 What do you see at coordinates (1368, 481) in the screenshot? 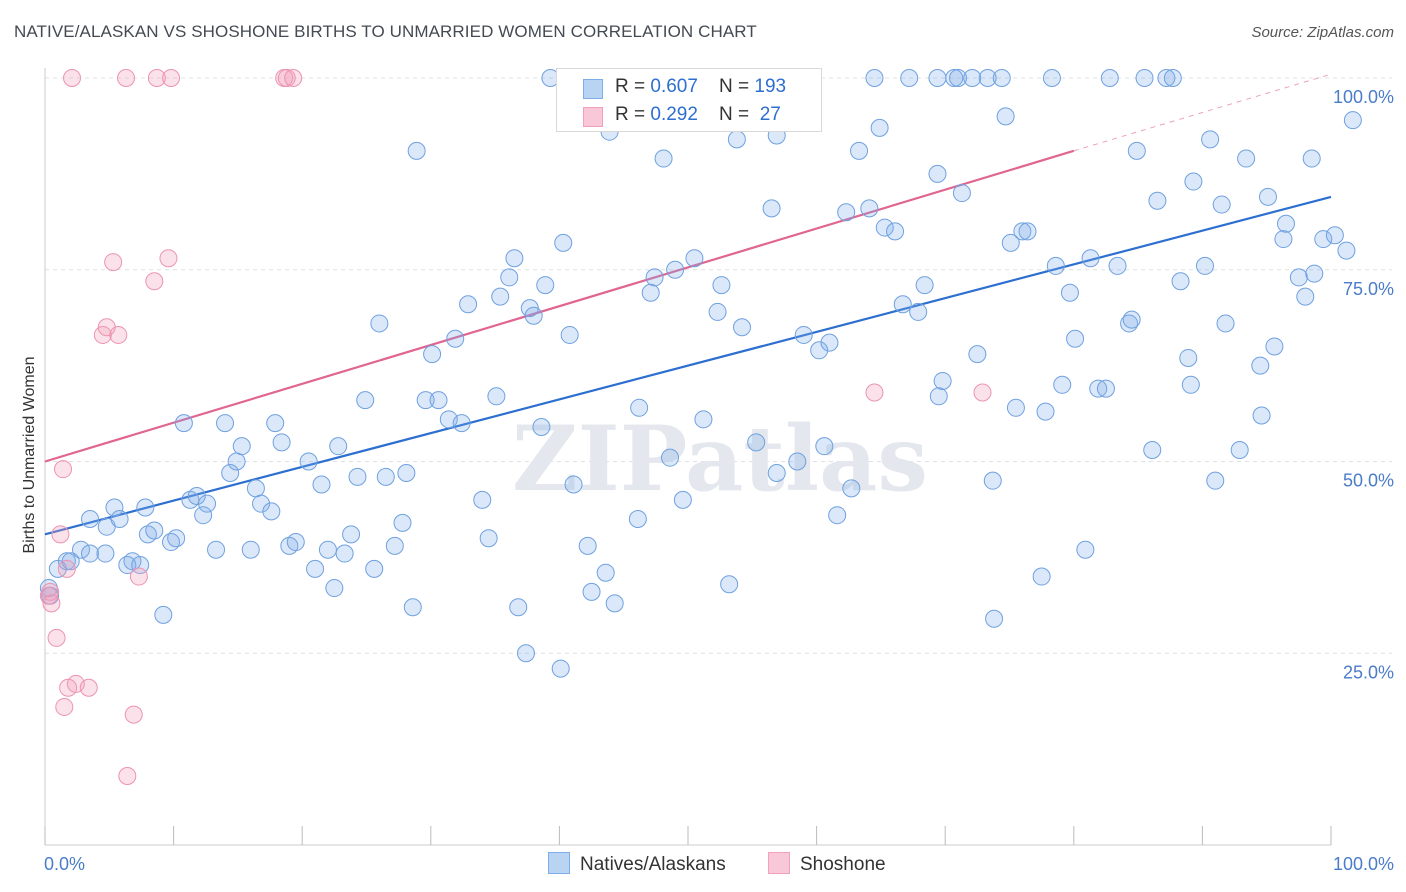
I see `y-tick-label: 50.0%` at bounding box center [1368, 481].